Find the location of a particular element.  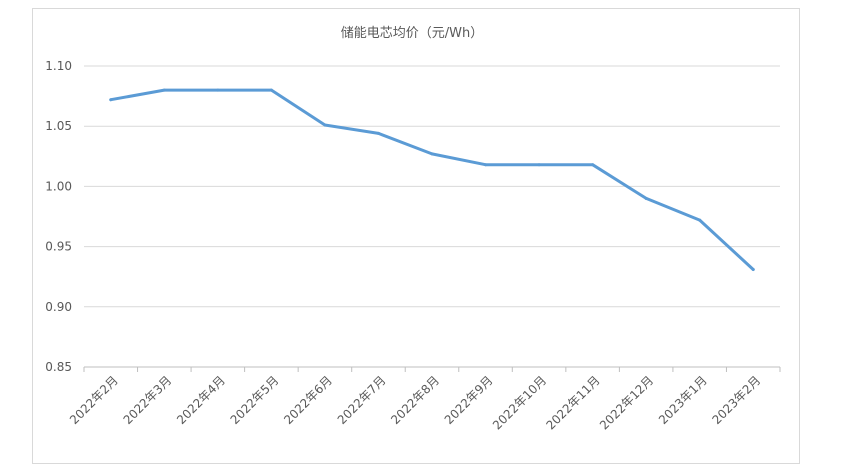

x-tick-label: 2022年9月 is located at coordinates (469, 400).